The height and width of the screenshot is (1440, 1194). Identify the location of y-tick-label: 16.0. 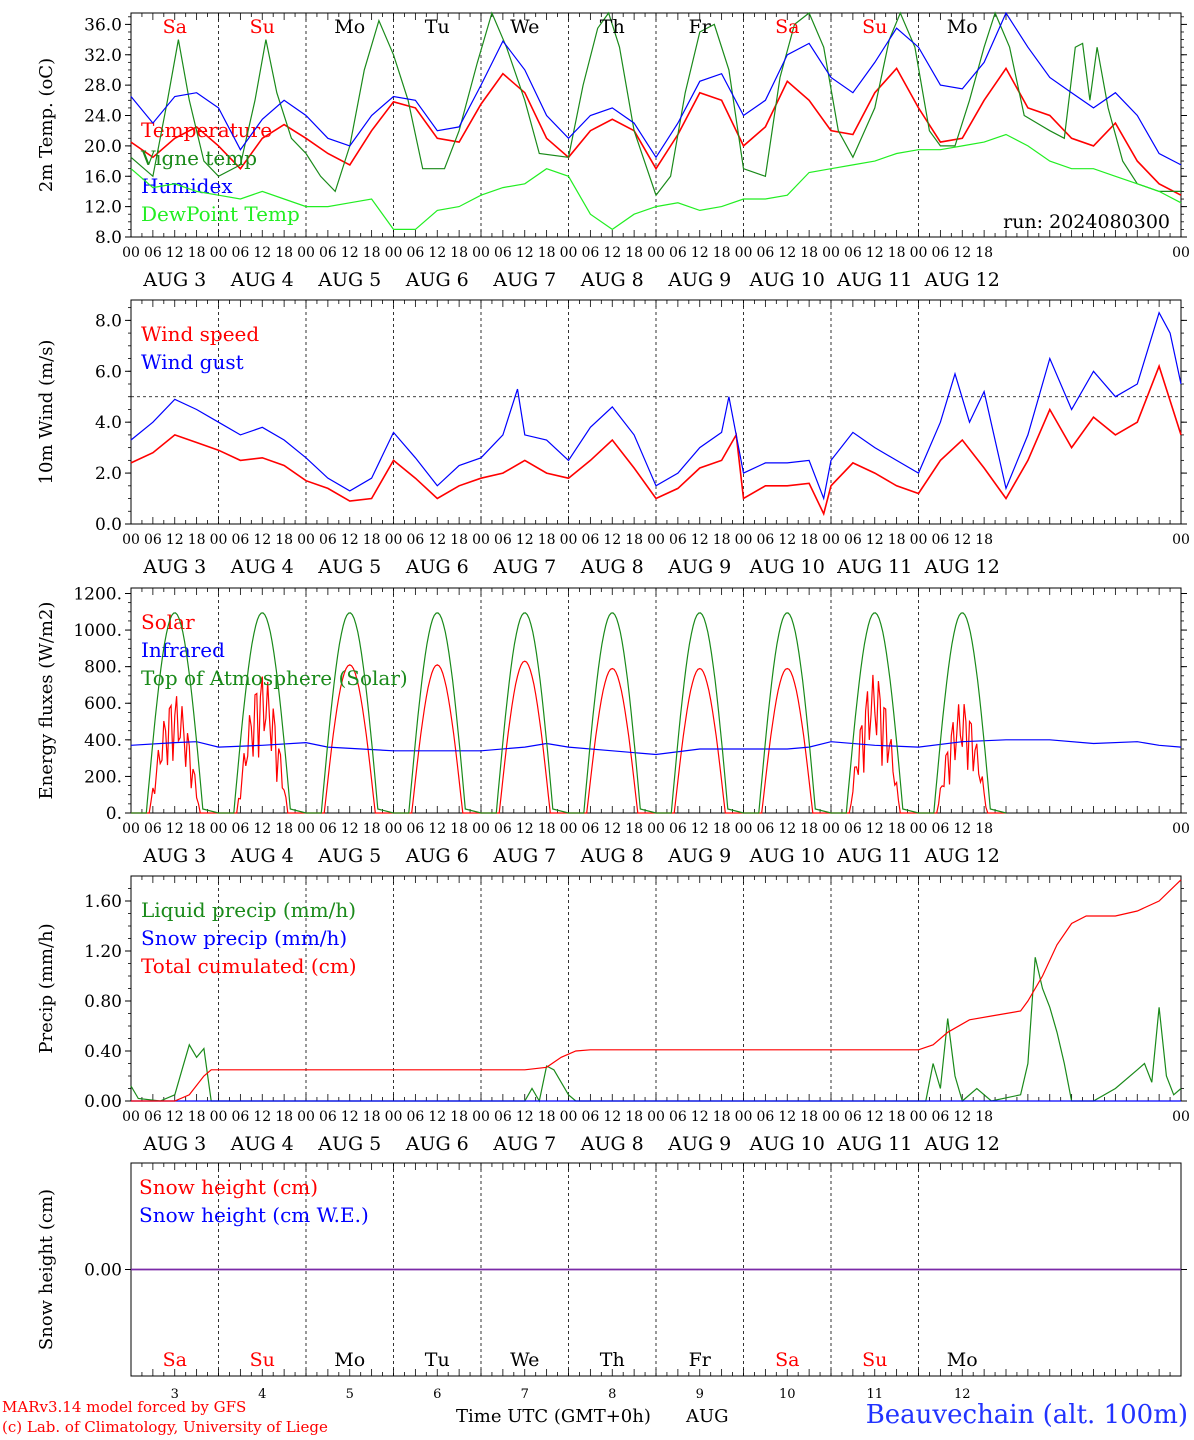
(103, 177).